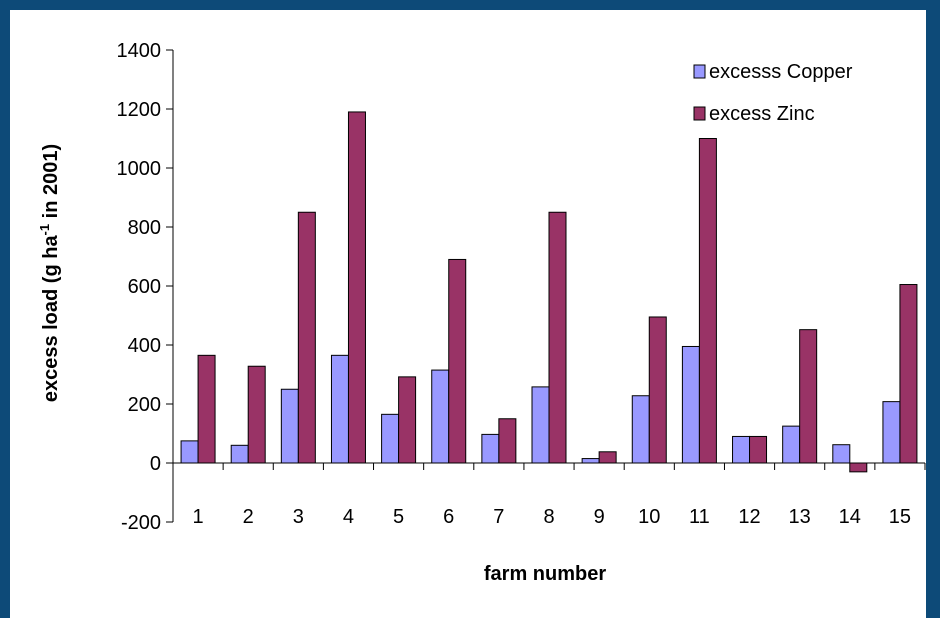  What do you see at coordinates (298, 517) in the screenshot?
I see `x-tick-label: 3` at bounding box center [298, 517].